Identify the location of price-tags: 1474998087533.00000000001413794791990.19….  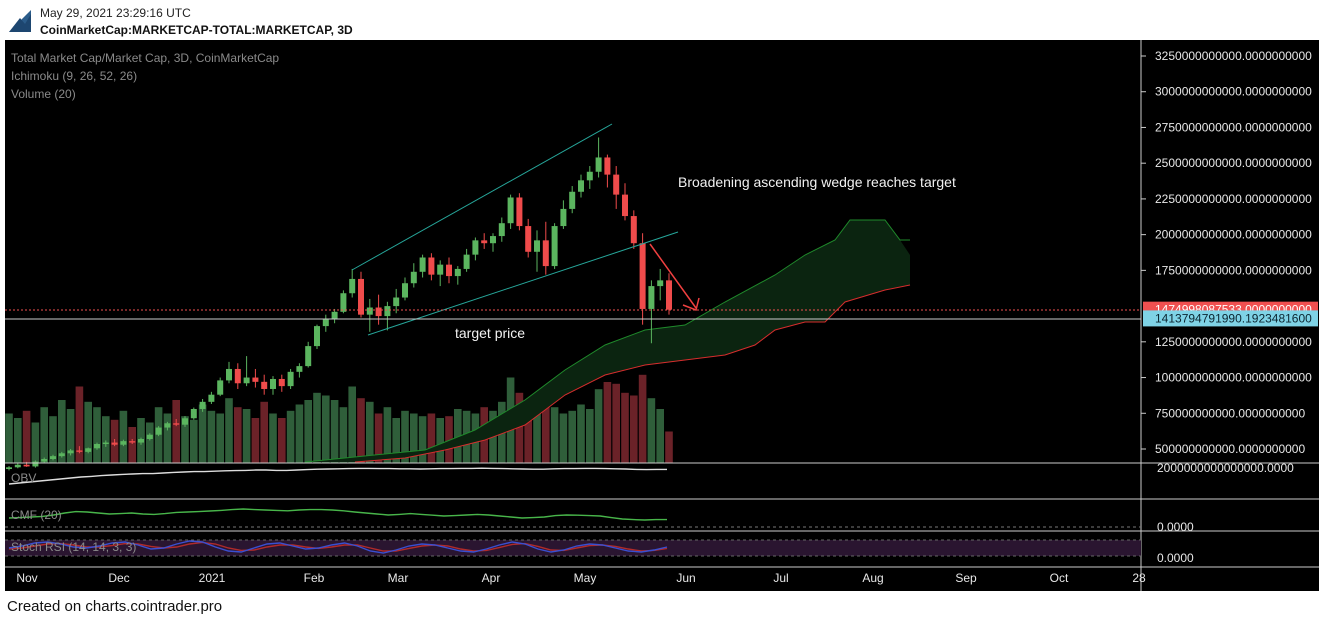
(1230, 314).